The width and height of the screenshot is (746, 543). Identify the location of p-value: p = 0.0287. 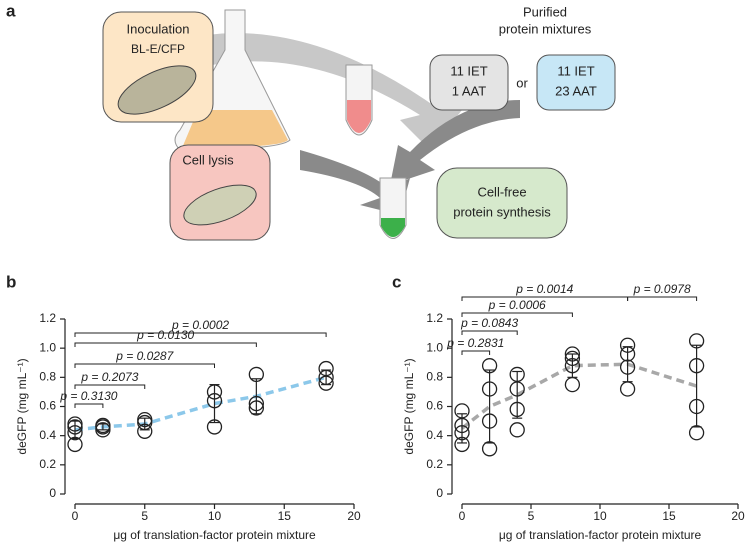
(144, 356).